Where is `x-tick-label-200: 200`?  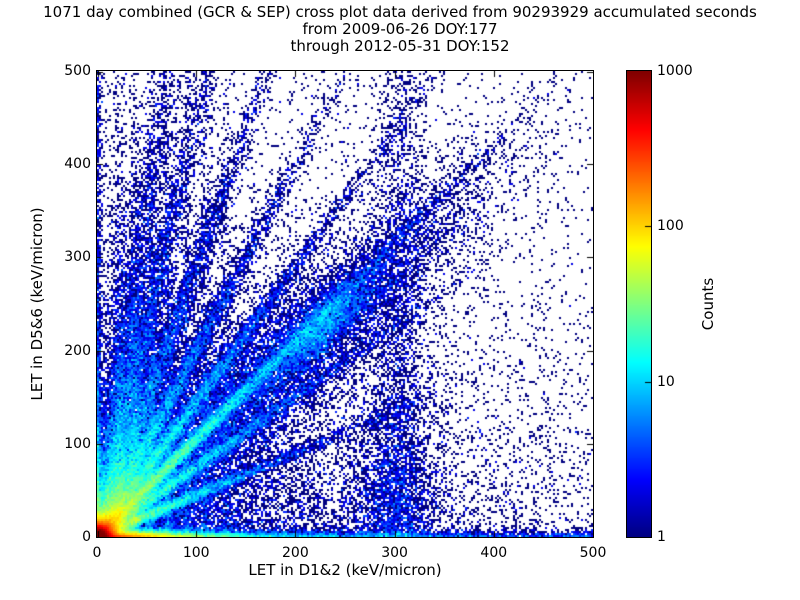 x-tick-label-200: 200 is located at coordinates (295, 553).